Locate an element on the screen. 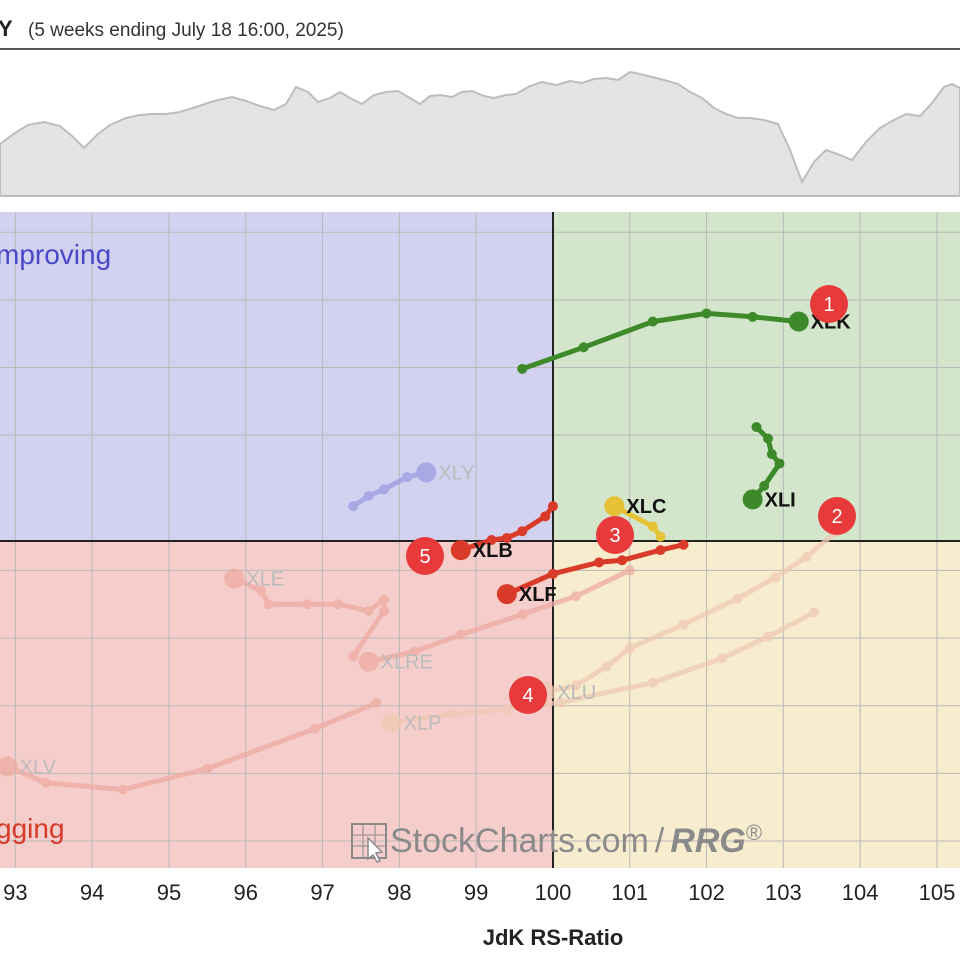 Image resolution: width=960 pixels, height=960 pixels. label-xlc: XLC is located at coordinates (646, 507).